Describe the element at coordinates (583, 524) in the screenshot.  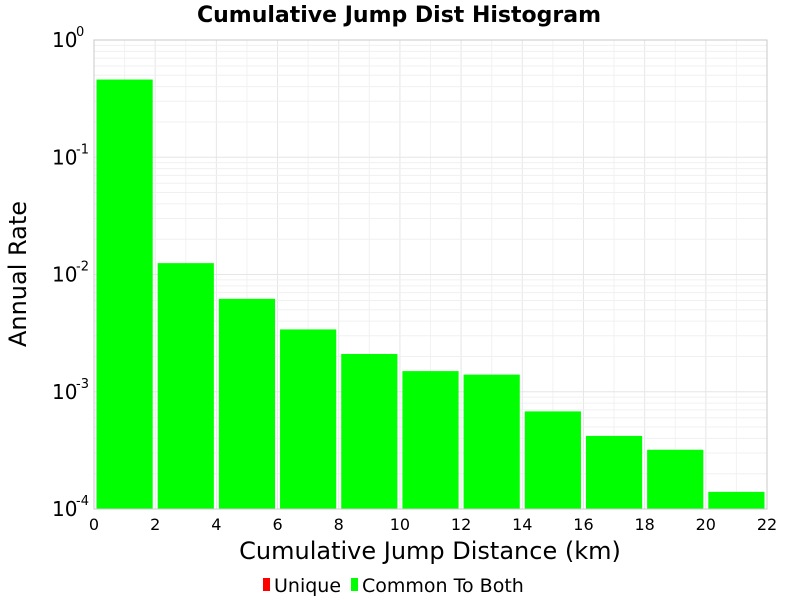
I see `x-tick-label: 16` at that location.